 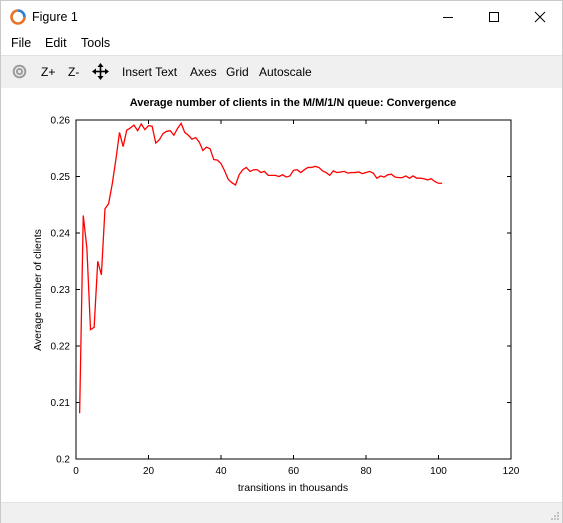 I want to click on title-bar: Figure 1, so click(x=281, y=17).